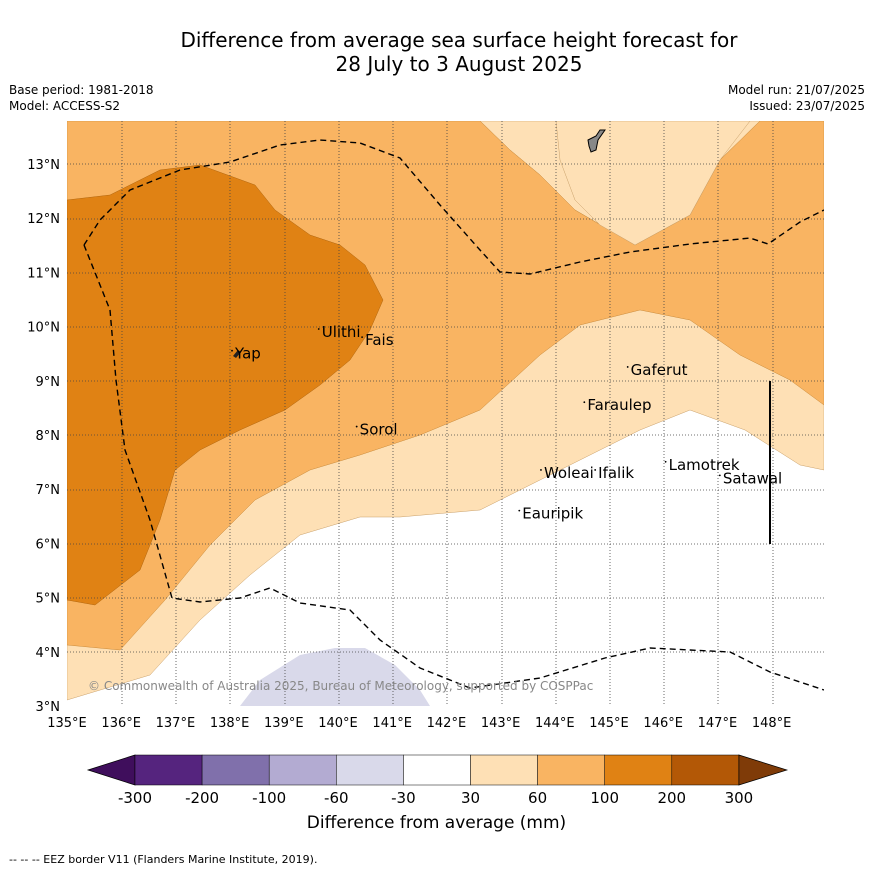 The image size is (873, 873). I want to click on place-label: Faraulep, so click(619, 405).